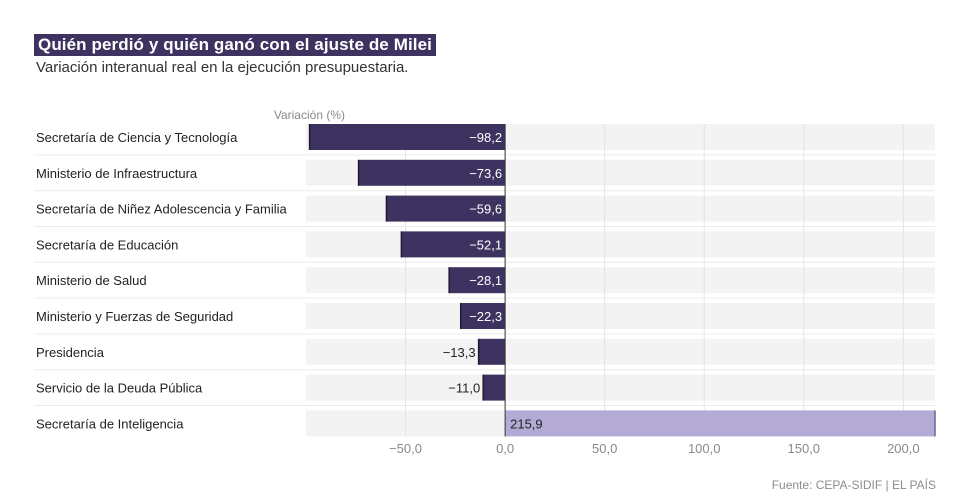  Describe the element at coordinates (485, 316) in the screenshot. I see `value-label: −22,3` at that location.